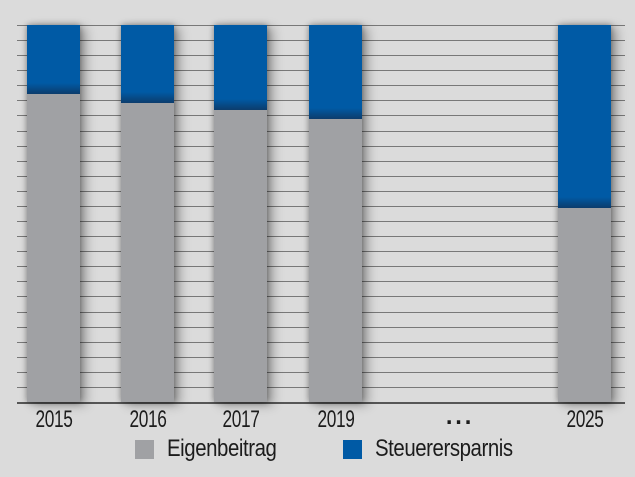 This screenshot has width=635, height=477. Describe the element at coordinates (317, 451) in the screenshot. I see `legend: Eigenbeitrag Steuerersparnis` at that location.